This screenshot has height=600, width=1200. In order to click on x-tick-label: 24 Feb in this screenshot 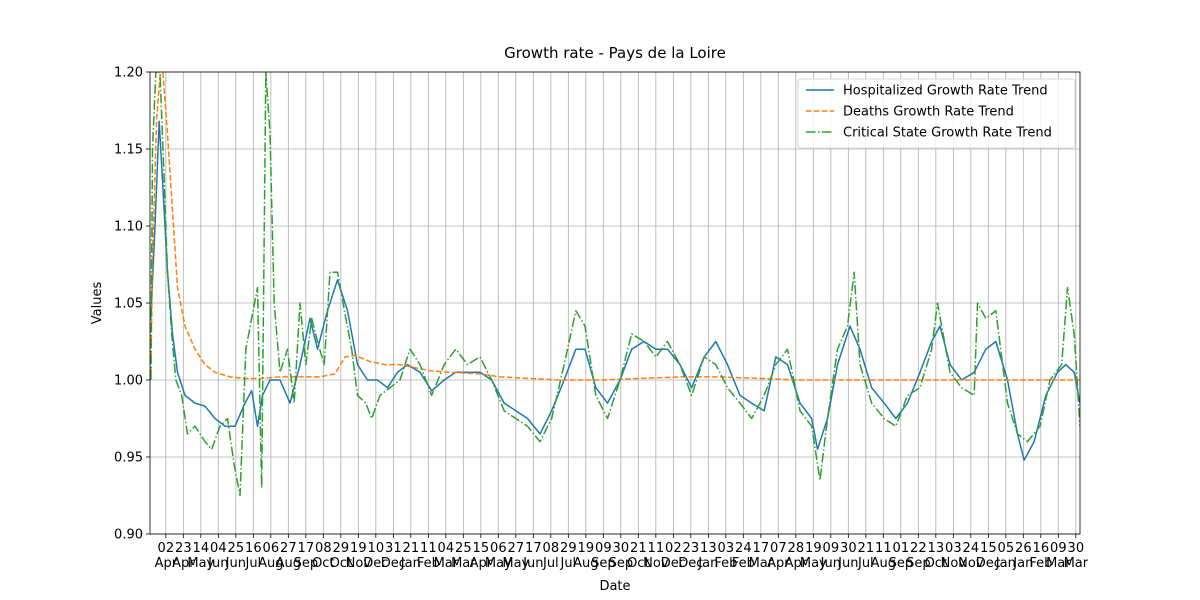, I will do `click(743, 556)`.